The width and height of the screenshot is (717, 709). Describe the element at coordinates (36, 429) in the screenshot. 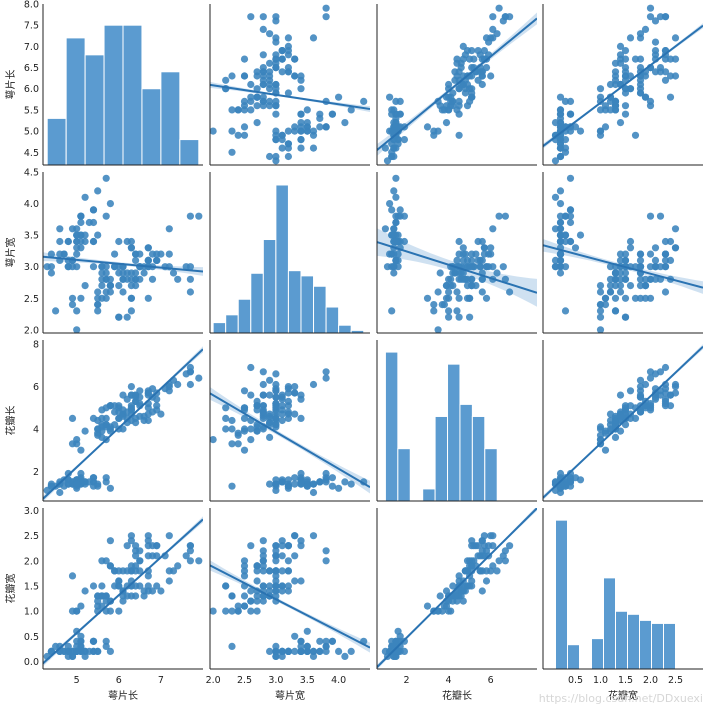

I see `y-tick-label: 4` at that location.